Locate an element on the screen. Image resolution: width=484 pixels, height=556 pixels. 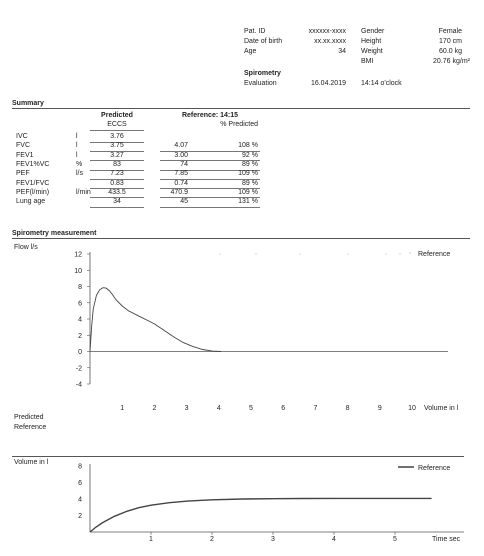
flow-x-tick-label: 3 is located at coordinates (187, 408).